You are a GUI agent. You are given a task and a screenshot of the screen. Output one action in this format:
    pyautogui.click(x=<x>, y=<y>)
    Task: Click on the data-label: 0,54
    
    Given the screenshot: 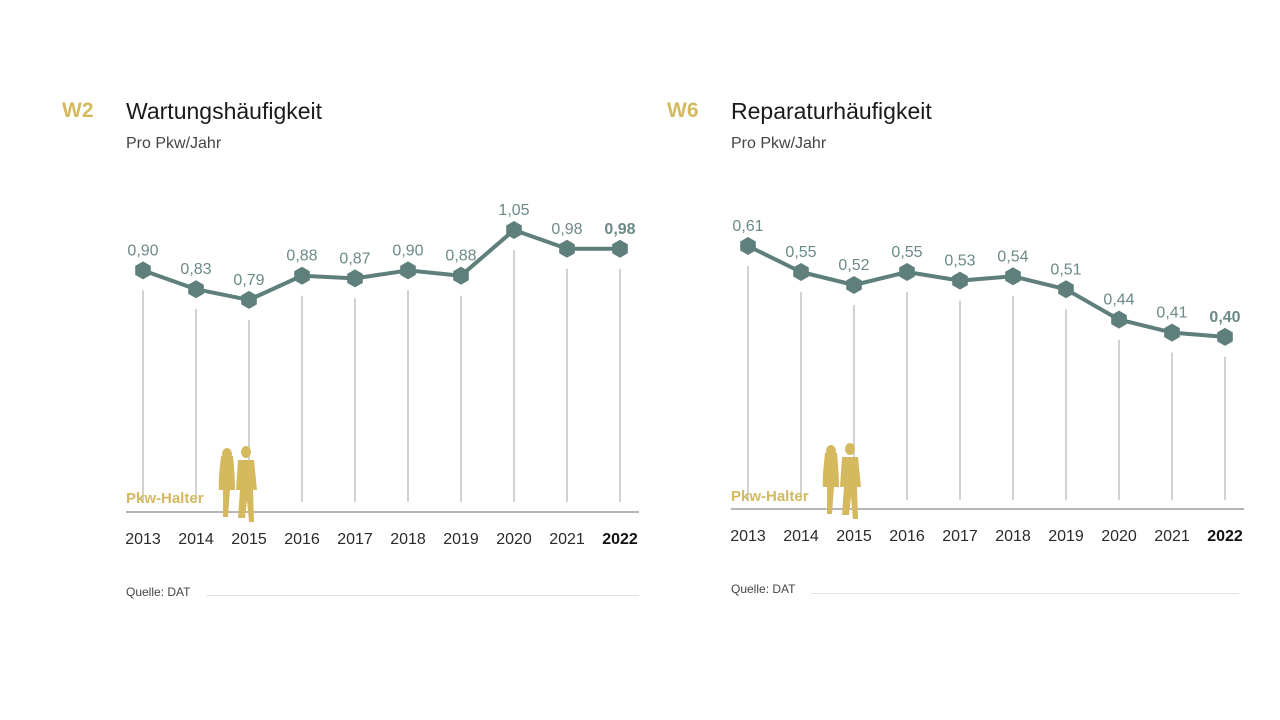 What is the action you would take?
    pyautogui.click(x=1012, y=256)
    